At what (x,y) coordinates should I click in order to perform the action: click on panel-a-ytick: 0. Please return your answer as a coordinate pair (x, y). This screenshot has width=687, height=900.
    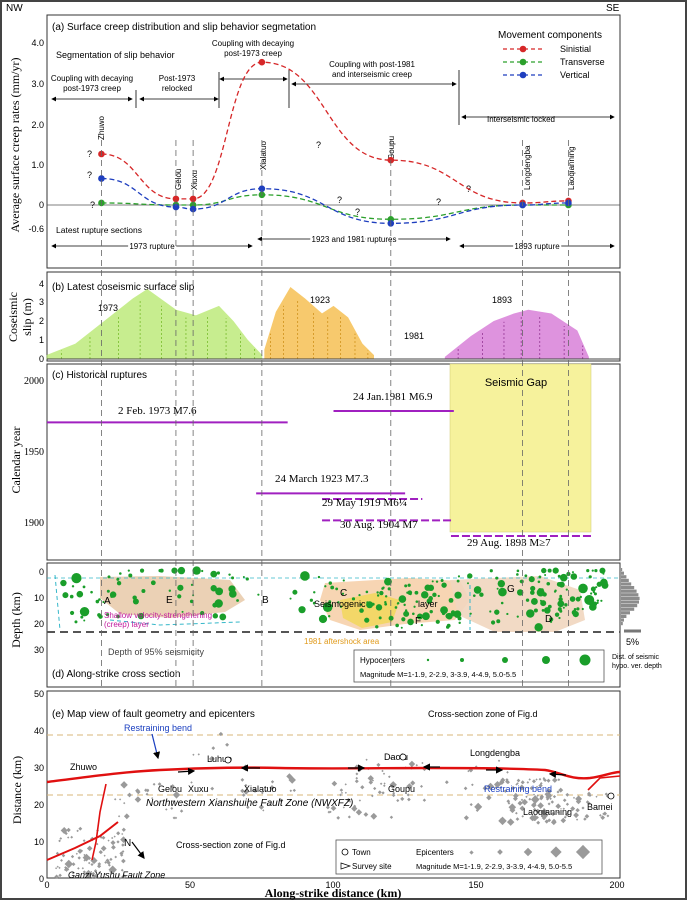
    Looking at the image, I should click on (41, 205).